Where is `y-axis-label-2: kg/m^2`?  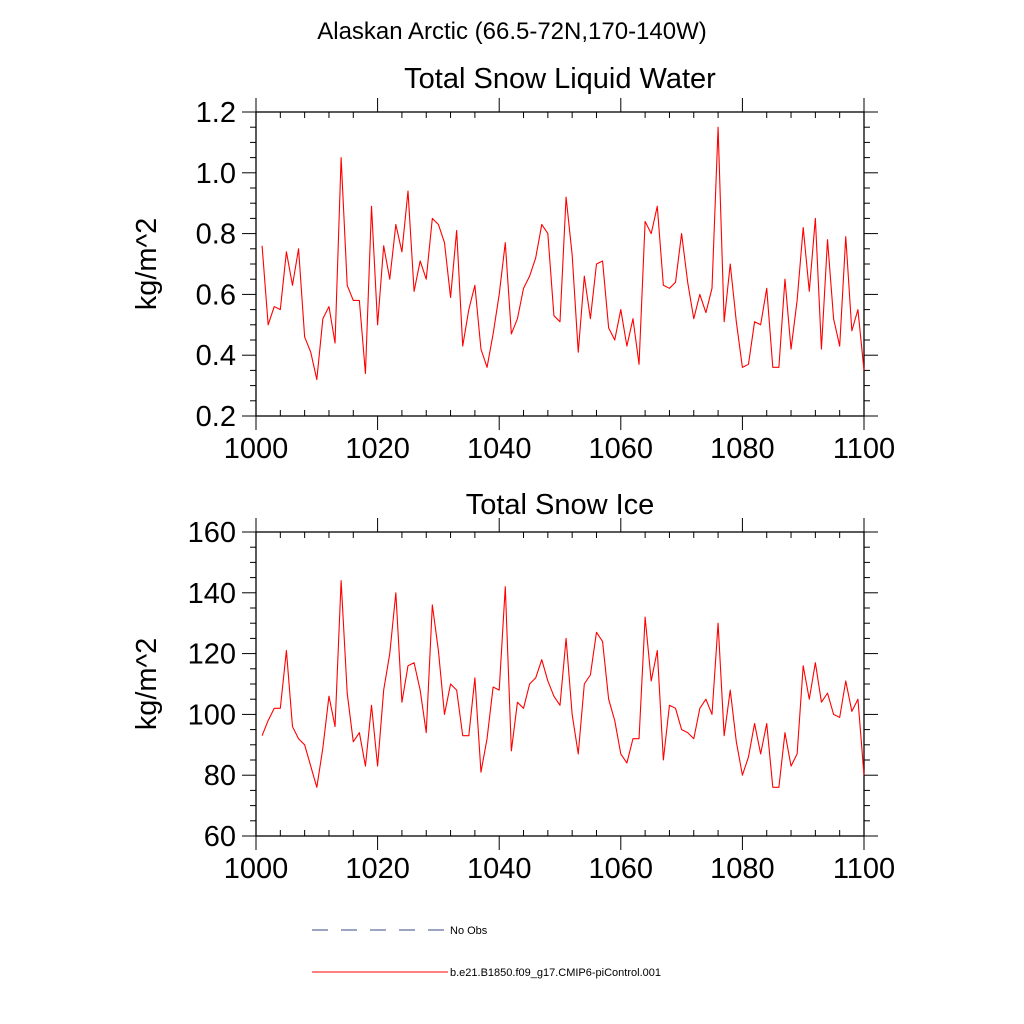
y-axis-label-2: kg/m^2 is located at coordinates (147, 684).